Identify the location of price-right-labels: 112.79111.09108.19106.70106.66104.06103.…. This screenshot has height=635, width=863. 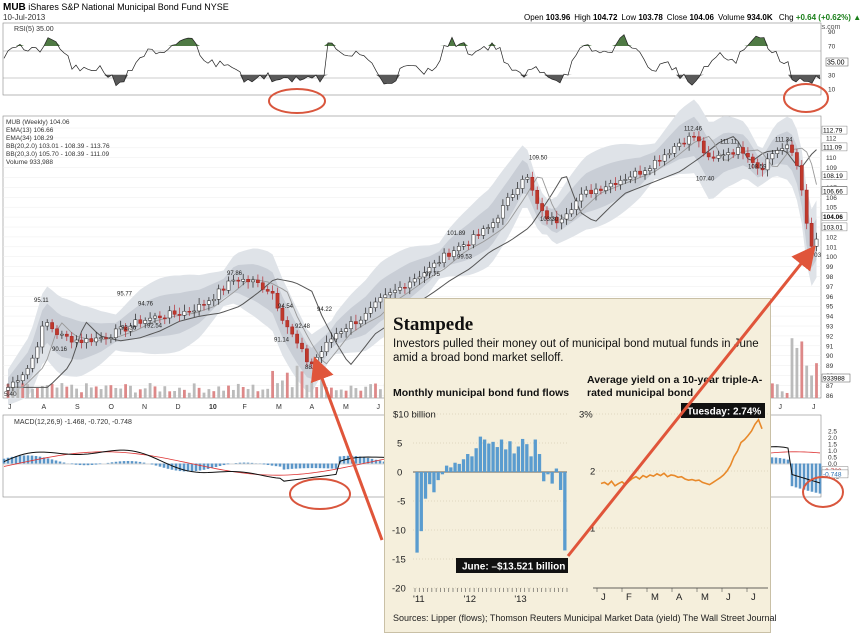
(834, 178).